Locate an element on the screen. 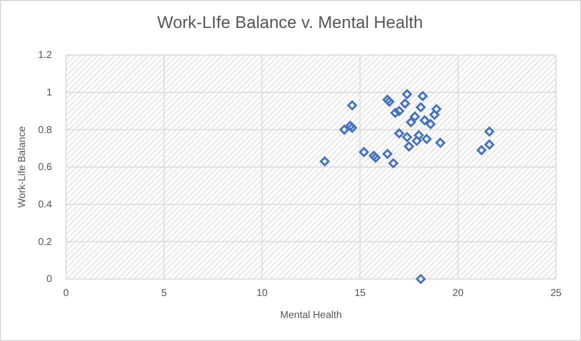 The height and width of the screenshot is (341, 581). x-tick-label: 10 is located at coordinates (262, 294).